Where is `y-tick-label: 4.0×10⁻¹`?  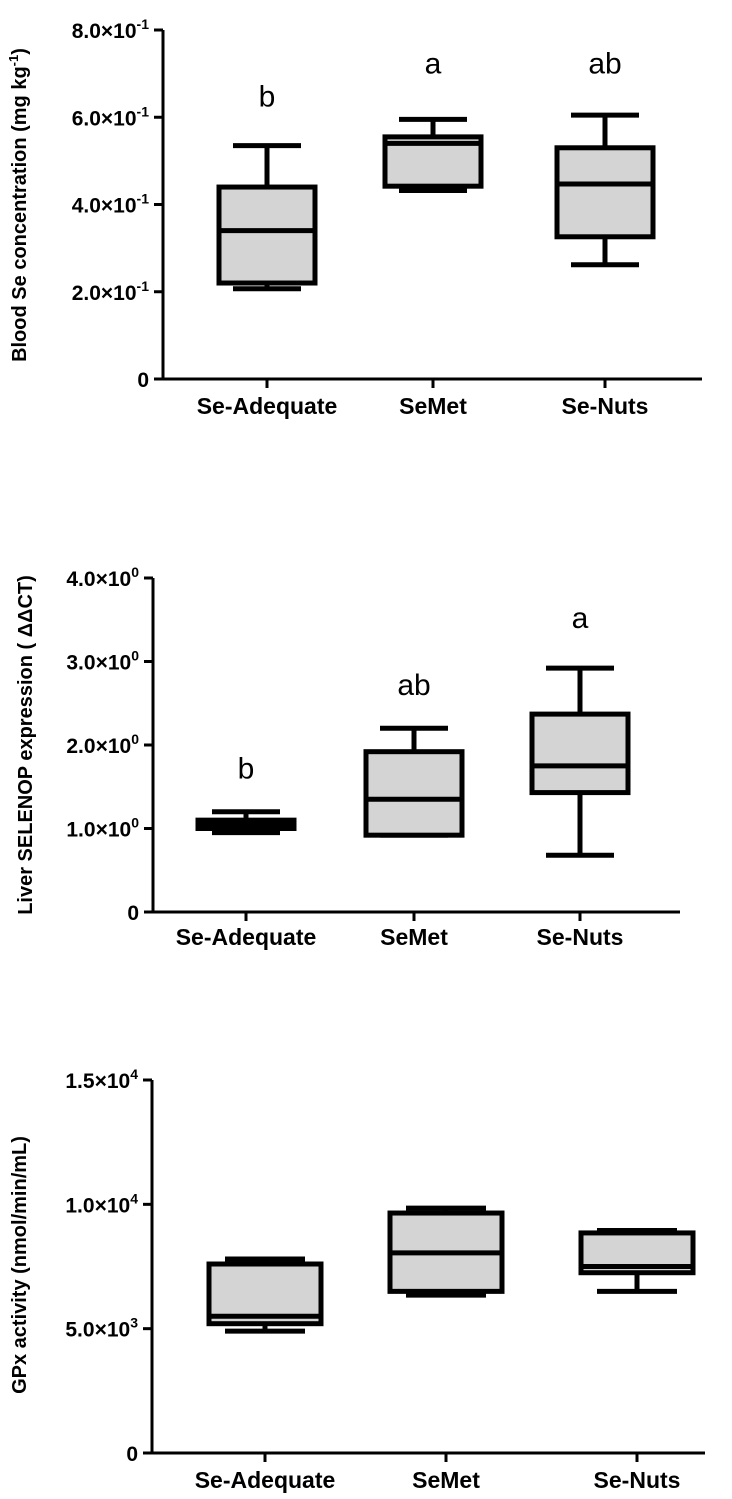
y-tick-label: 4.0×10⁻¹ is located at coordinates (110, 204).